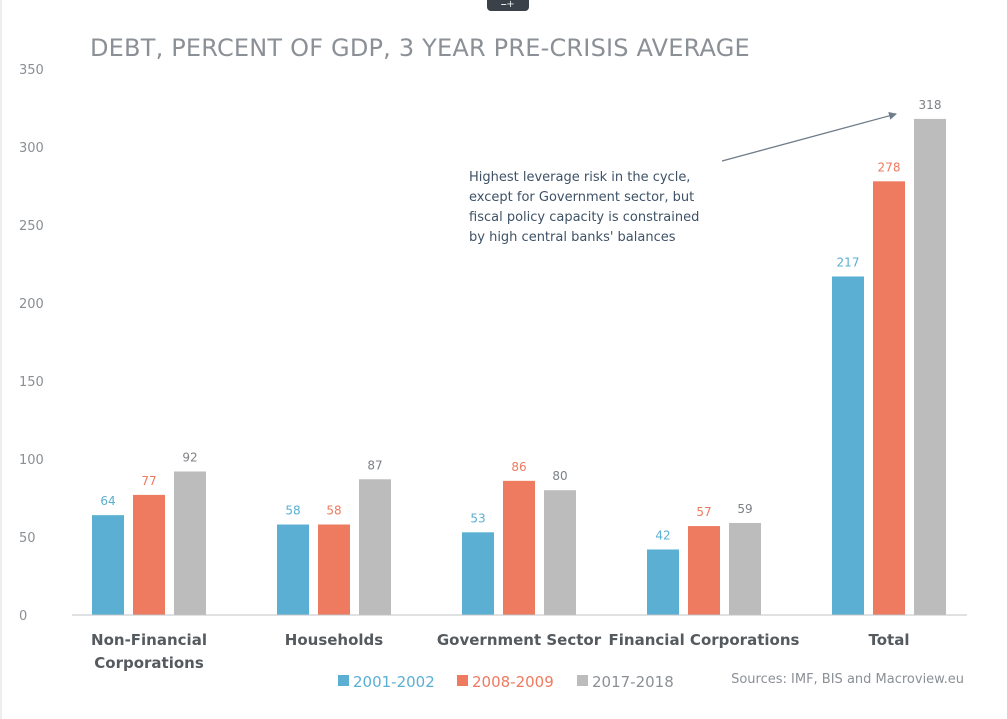 This screenshot has width=1007, height=719. Describe the element at coordinates (930, 105) in the screenshot. I see `data-label: 318` at that location.